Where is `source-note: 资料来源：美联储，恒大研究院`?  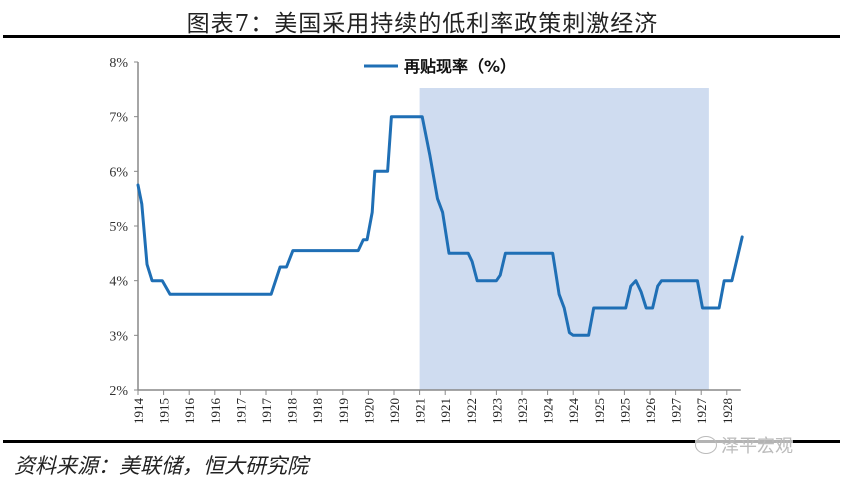 source-note: 资料来源：美联储，恒大研究院 is located at coordinates (161, 466).